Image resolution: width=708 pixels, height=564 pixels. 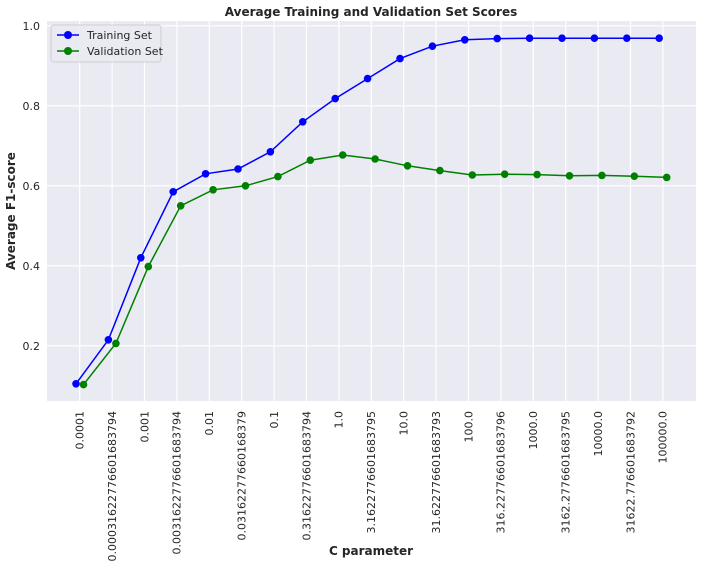 I want to click on legend-training-label: Training Set, so click(x=119, y=35).